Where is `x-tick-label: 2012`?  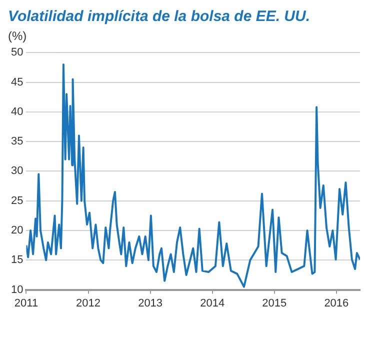
x-tick-label: 2012 is located at coordinates (88, 303).